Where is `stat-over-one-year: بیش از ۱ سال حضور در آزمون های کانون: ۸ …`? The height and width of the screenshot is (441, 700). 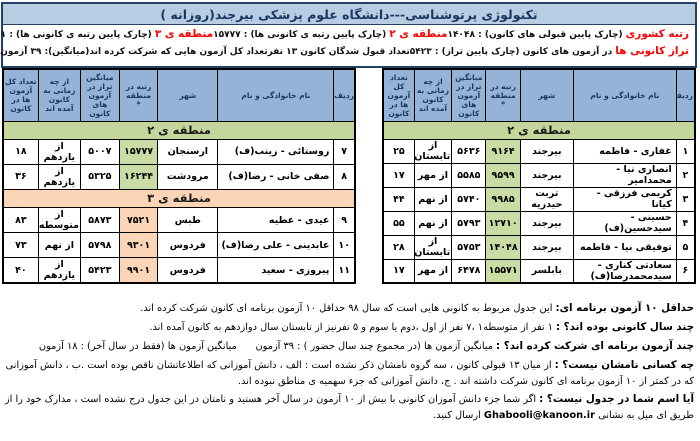 stat-over-one-year: بیش از ۱ سال حضور در آزمون های کانون: ۸ … is located at coordinates (0, 52).